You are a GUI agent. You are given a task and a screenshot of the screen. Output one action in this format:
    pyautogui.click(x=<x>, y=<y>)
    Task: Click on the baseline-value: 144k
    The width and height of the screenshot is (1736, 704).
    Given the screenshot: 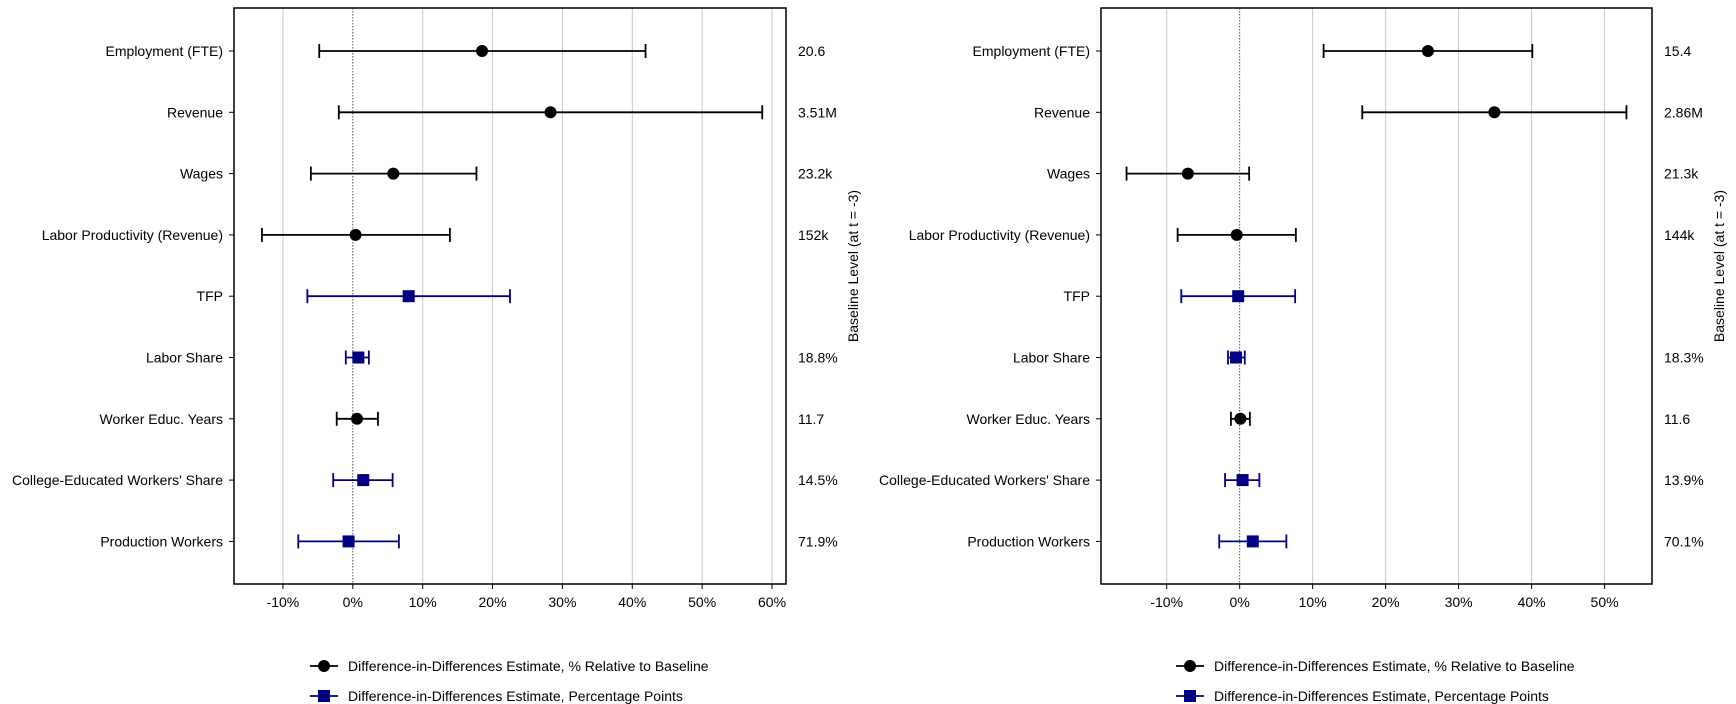 What is the action you would take?
    pyautogui.click(x=1679, y=235)
    